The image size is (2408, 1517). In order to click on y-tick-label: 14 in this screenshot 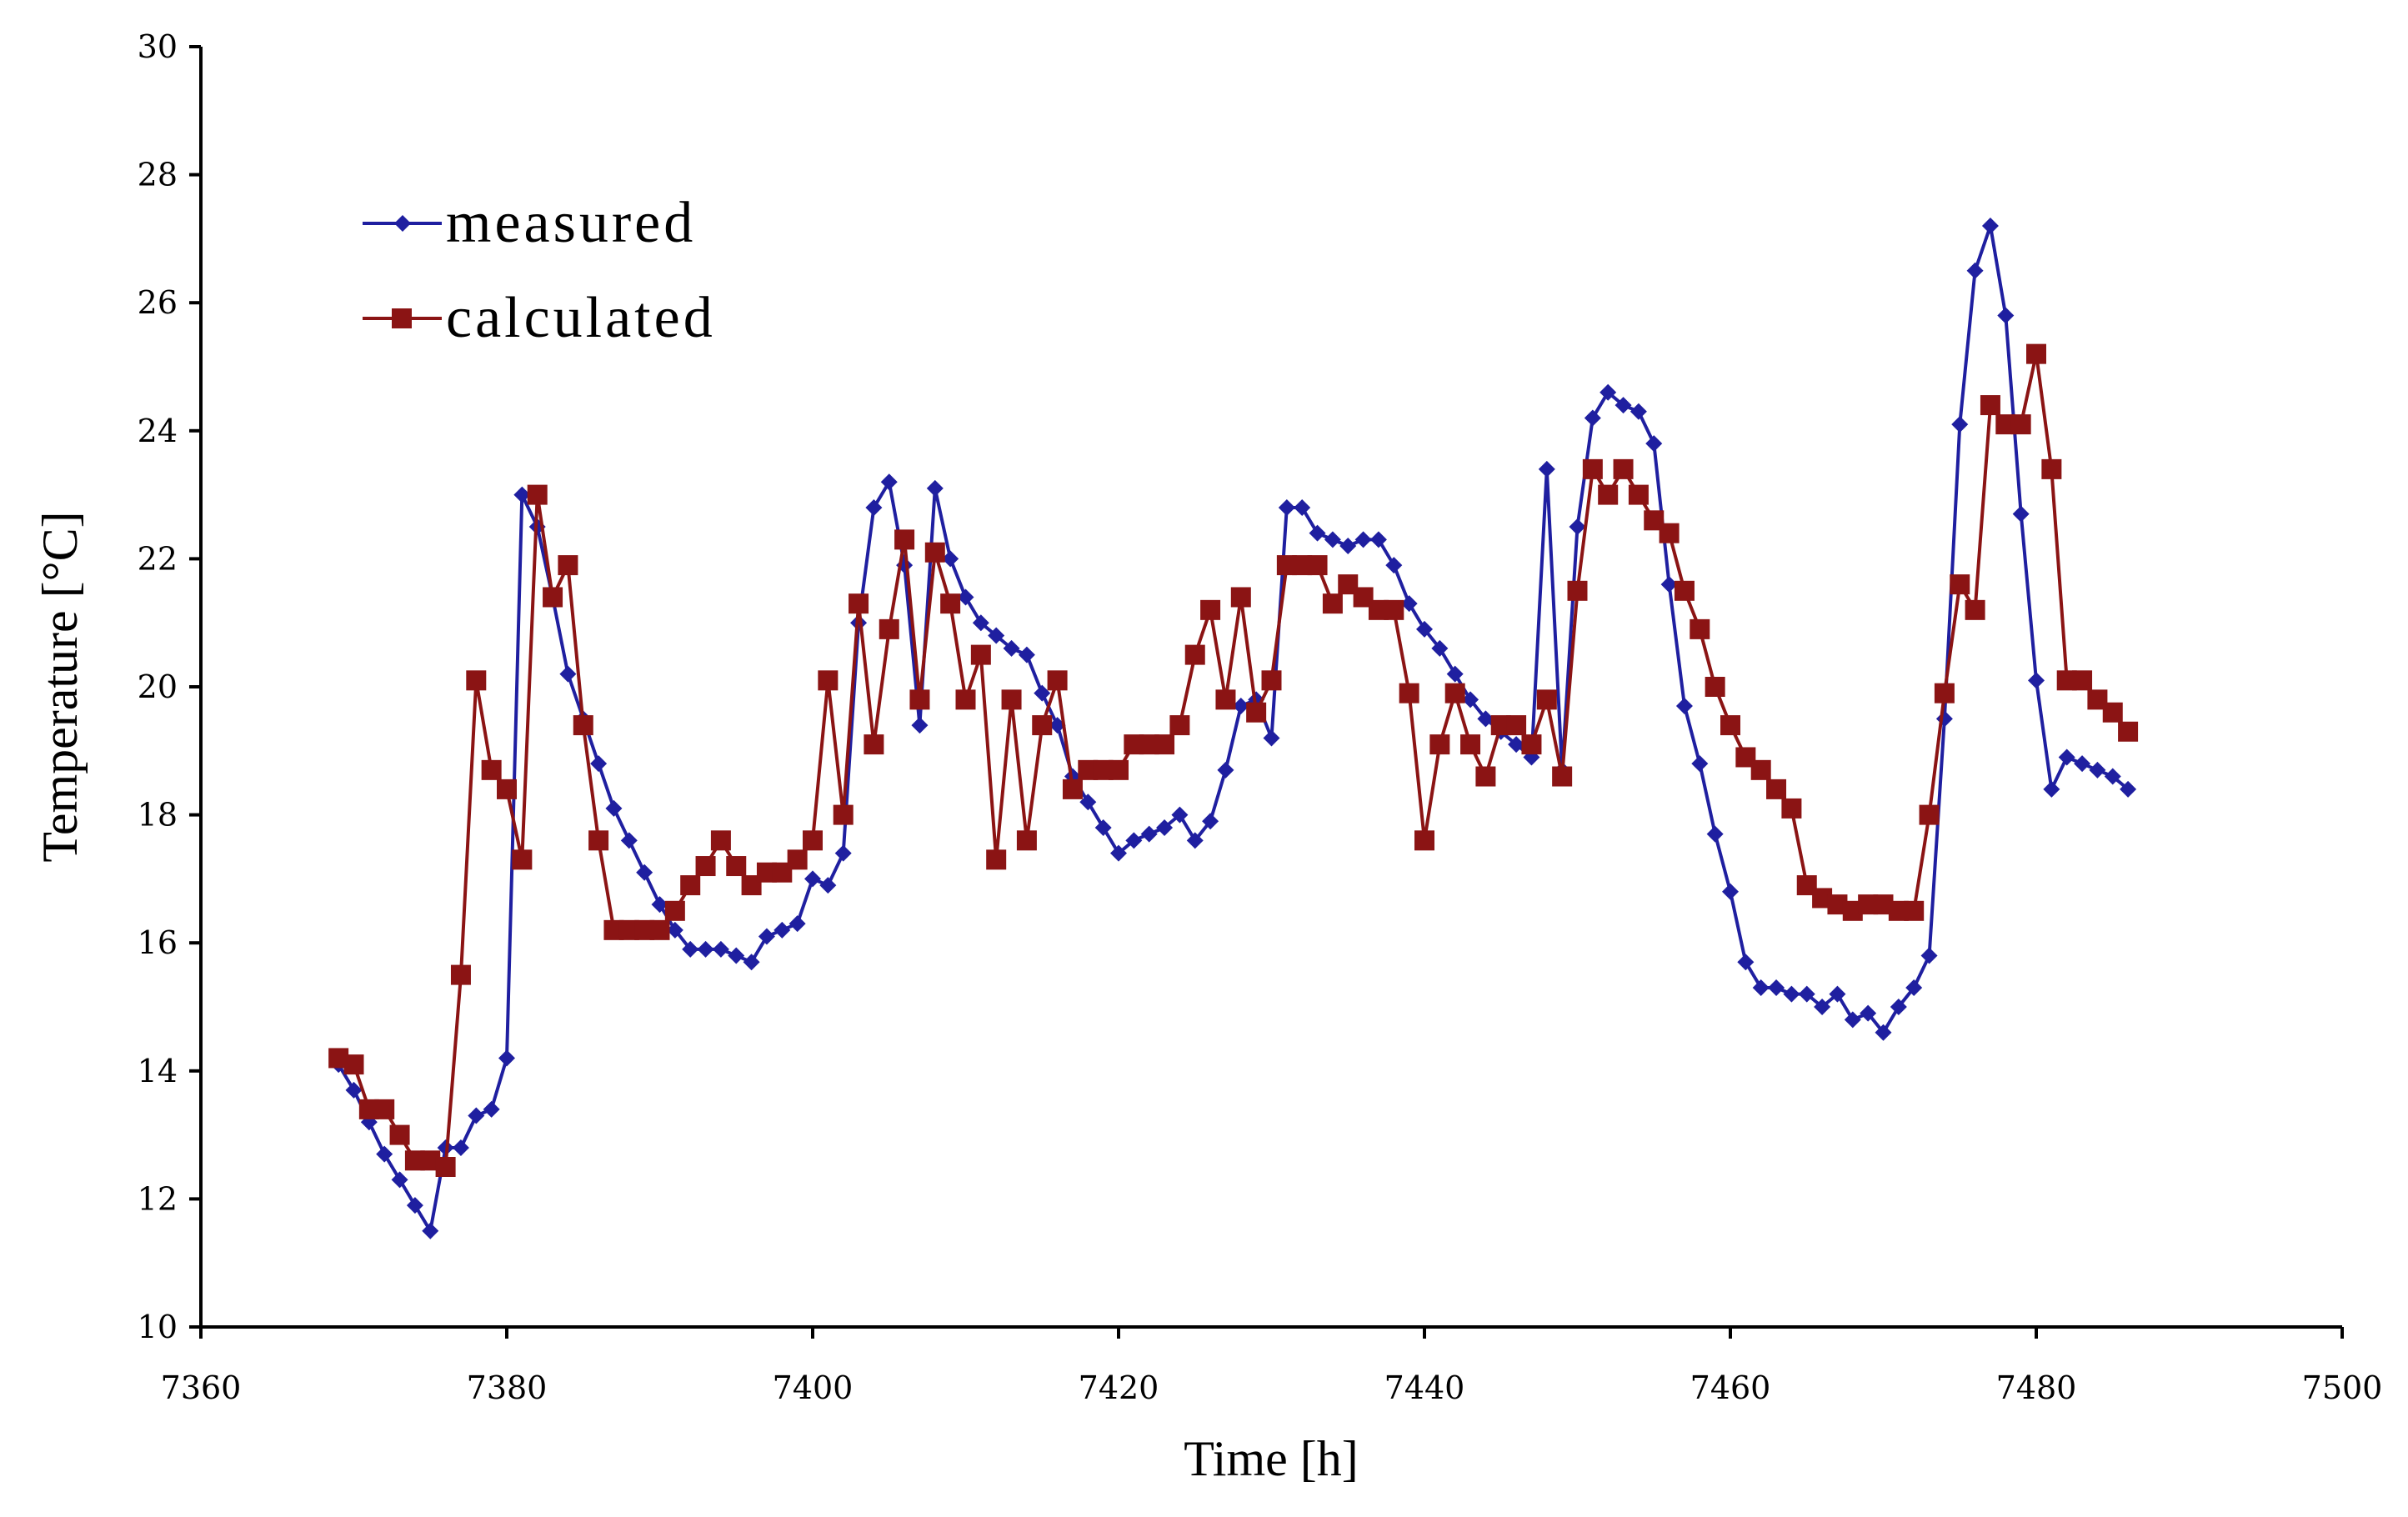, I will do `click(158, 1071)`.